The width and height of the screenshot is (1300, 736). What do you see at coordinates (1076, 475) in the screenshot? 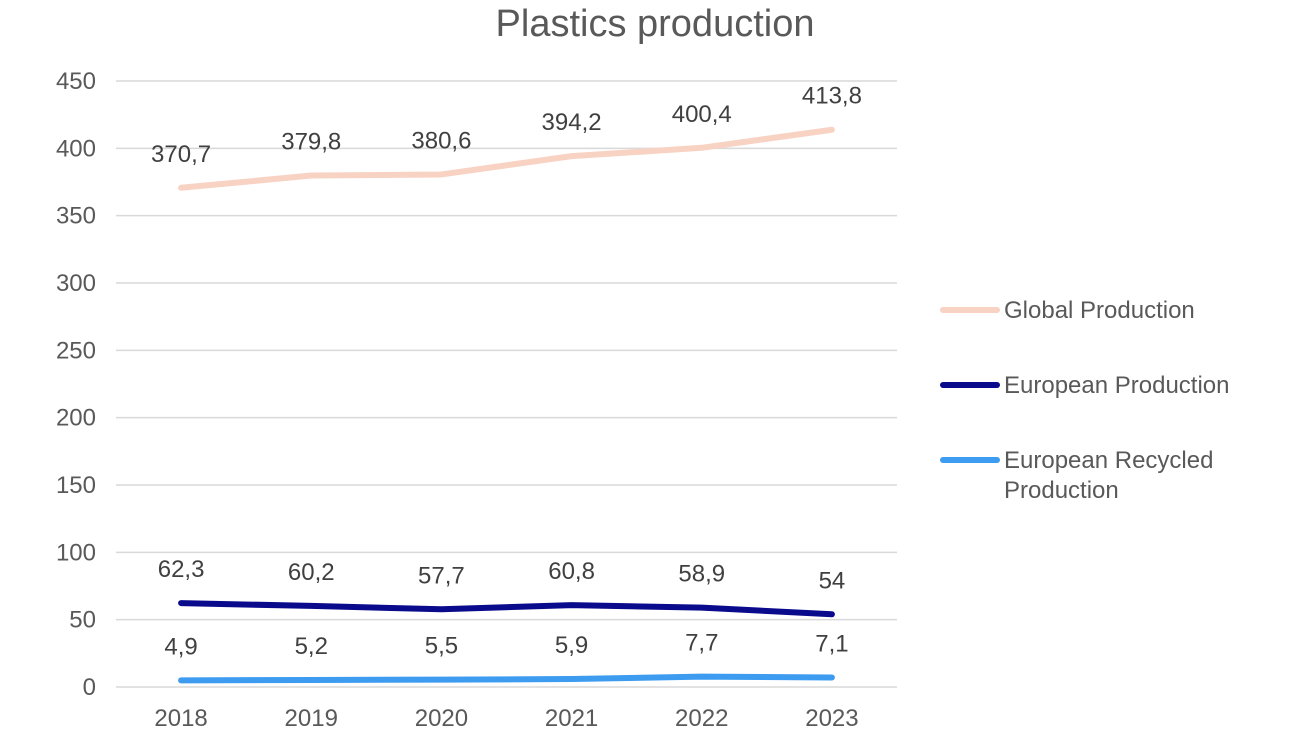
I see `legend-item: European Recycled Production` at bounding box center [1076, 475].